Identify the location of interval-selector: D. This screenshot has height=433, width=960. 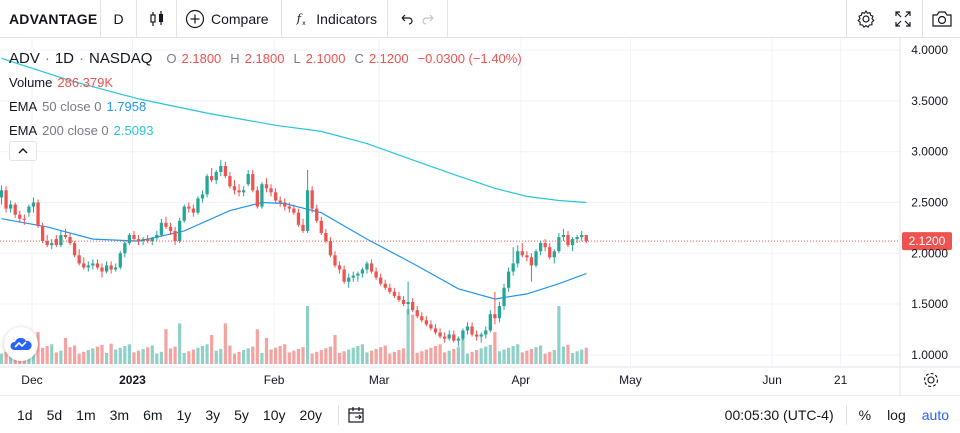
(119, 19).